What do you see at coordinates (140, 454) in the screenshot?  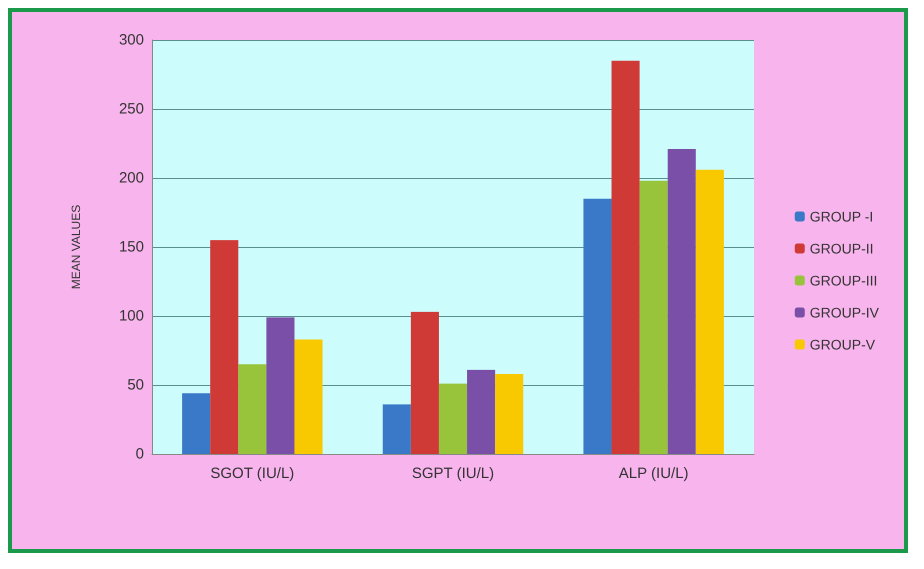 I see `y-tick-label: 0` at bounding box center [140, 454].